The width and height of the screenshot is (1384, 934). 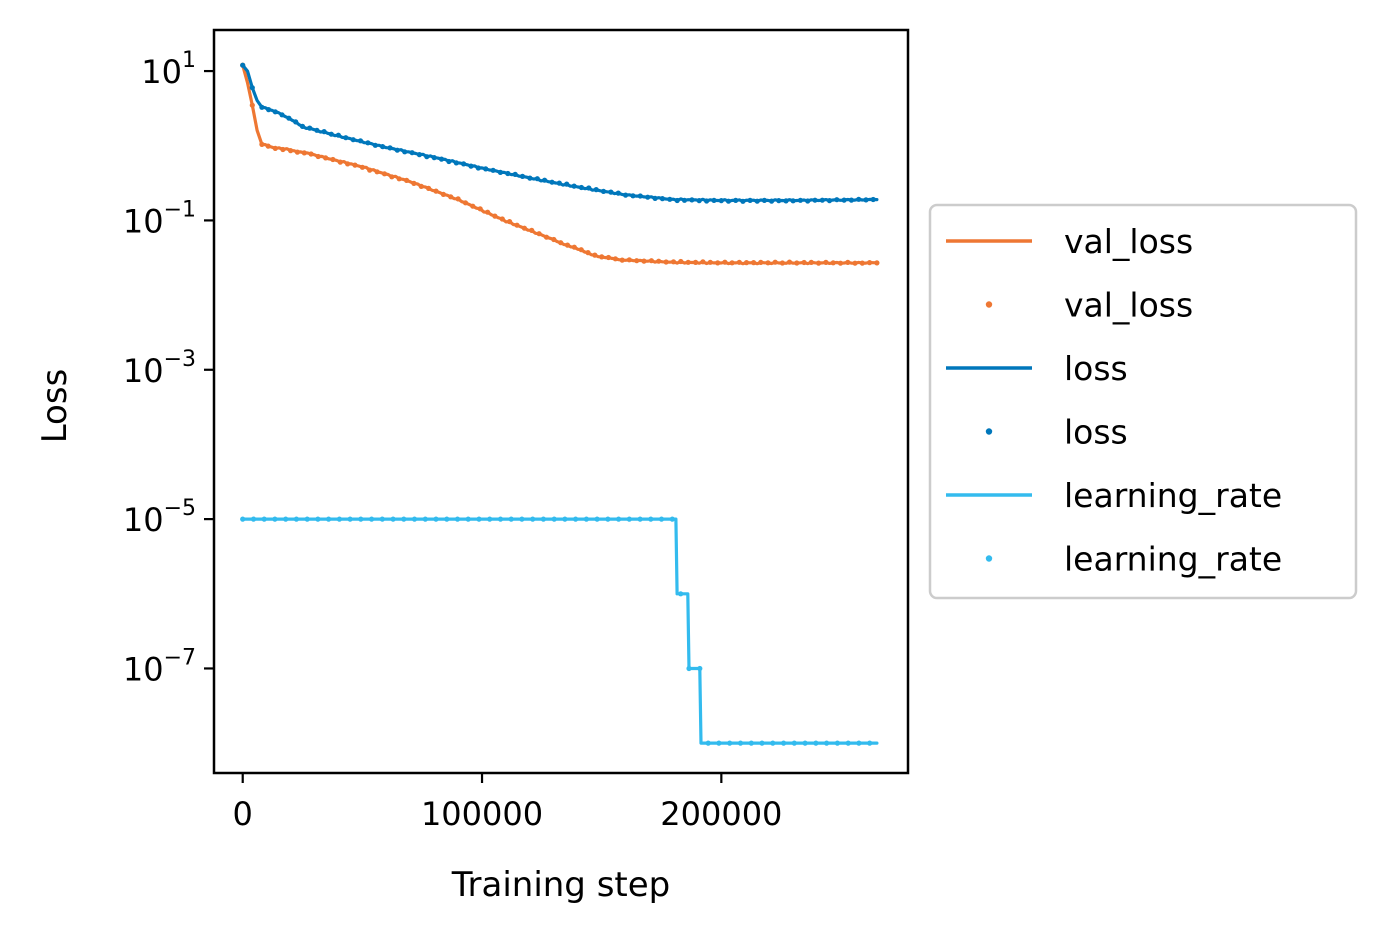 I want to click on y-tick-label: 10−1, so click(x=159, y=218).